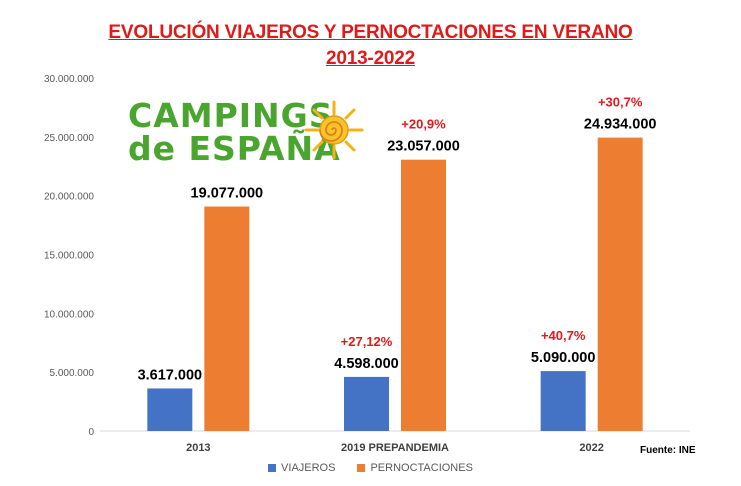  What do you see at coordinates (72, 373) in the screenshot?
I see `y-tick-label: 5.000.000` at bounding box center [72, 373].